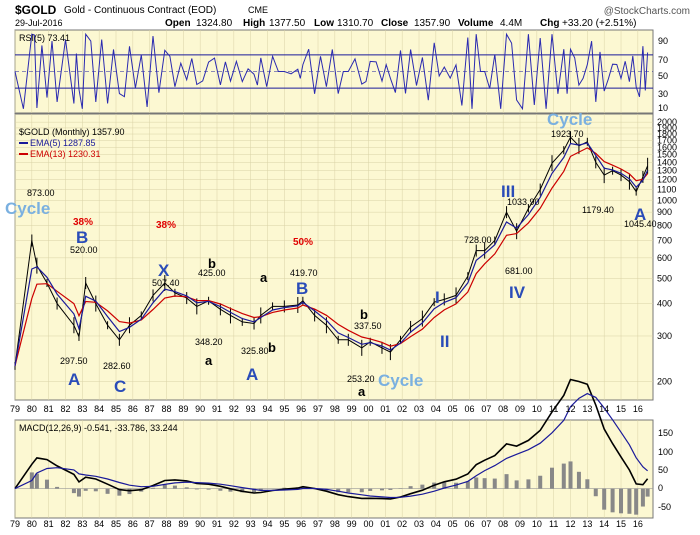 The width and height of the screenshot is (700, 535). Describe the element at coordinates (369, 409) in the screenshot. I see `x-tick-label: 00` at that location.